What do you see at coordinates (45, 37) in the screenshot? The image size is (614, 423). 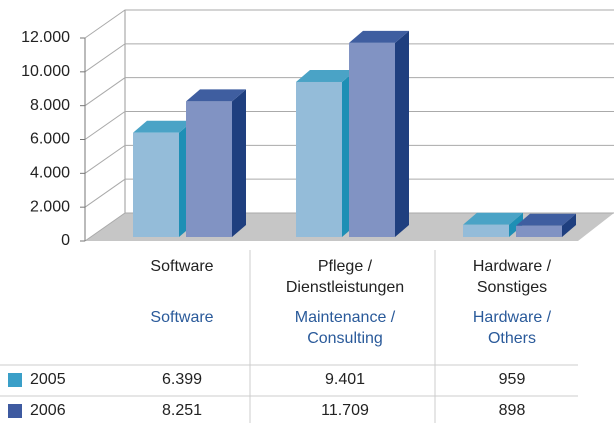 I see `y-tick-label: 12.000` at bounding box center [45, 37].